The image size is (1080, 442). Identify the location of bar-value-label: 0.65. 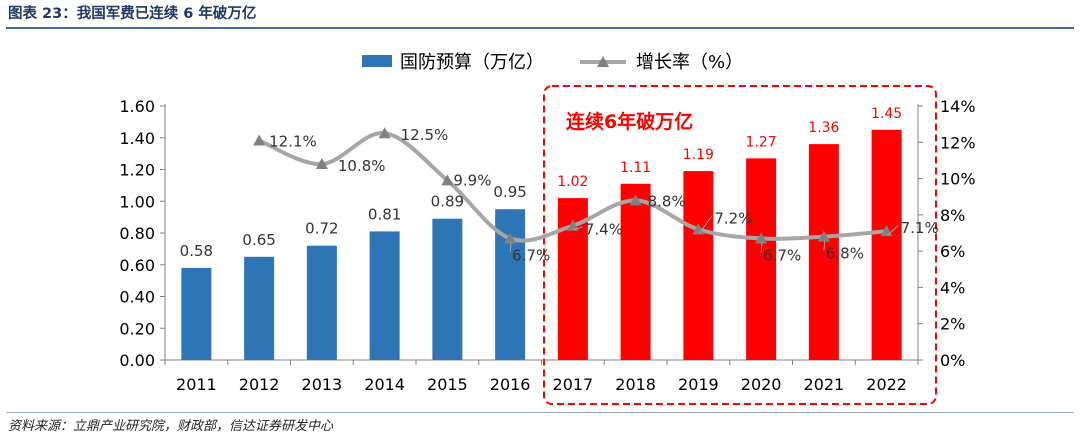
(258, 240).